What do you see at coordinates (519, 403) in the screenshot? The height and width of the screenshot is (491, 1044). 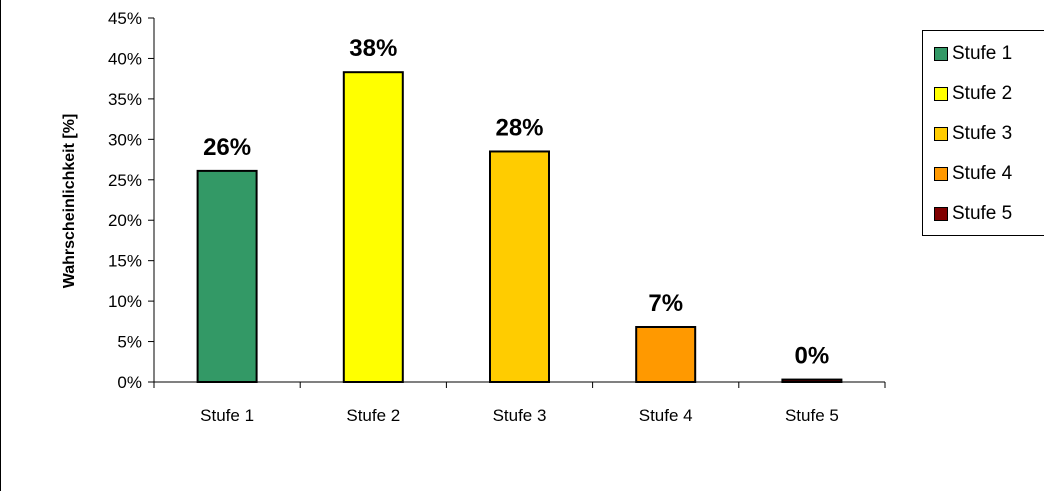 I see `x-axis: Stufe 1 Stufe 2 Stufe 3 Stufe 4 Stufe 5` at bounding box center [519, 403].